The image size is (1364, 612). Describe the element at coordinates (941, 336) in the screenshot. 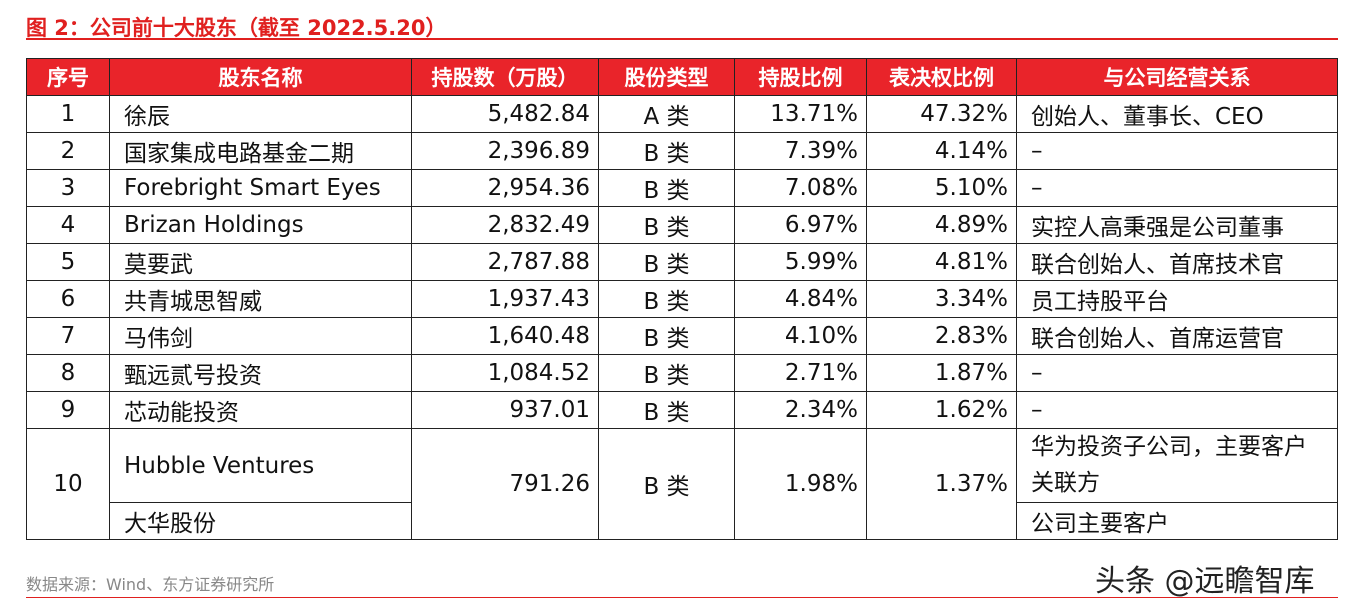

I see `table-cell: 2.83%` at that location.